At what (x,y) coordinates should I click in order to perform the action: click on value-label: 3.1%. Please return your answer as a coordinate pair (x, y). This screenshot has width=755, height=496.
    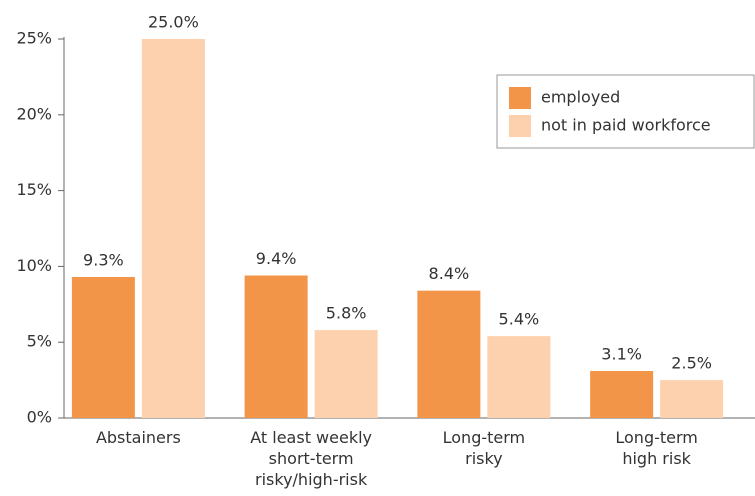
    Looking at the image, I should click on (621, 354).